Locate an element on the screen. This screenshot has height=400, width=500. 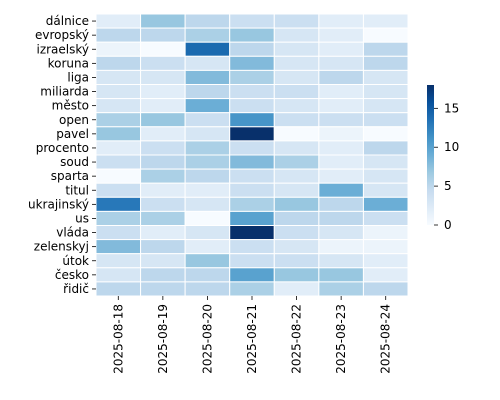
x-tick-label: 2025-08-22 is located at coordinates (297, 339).